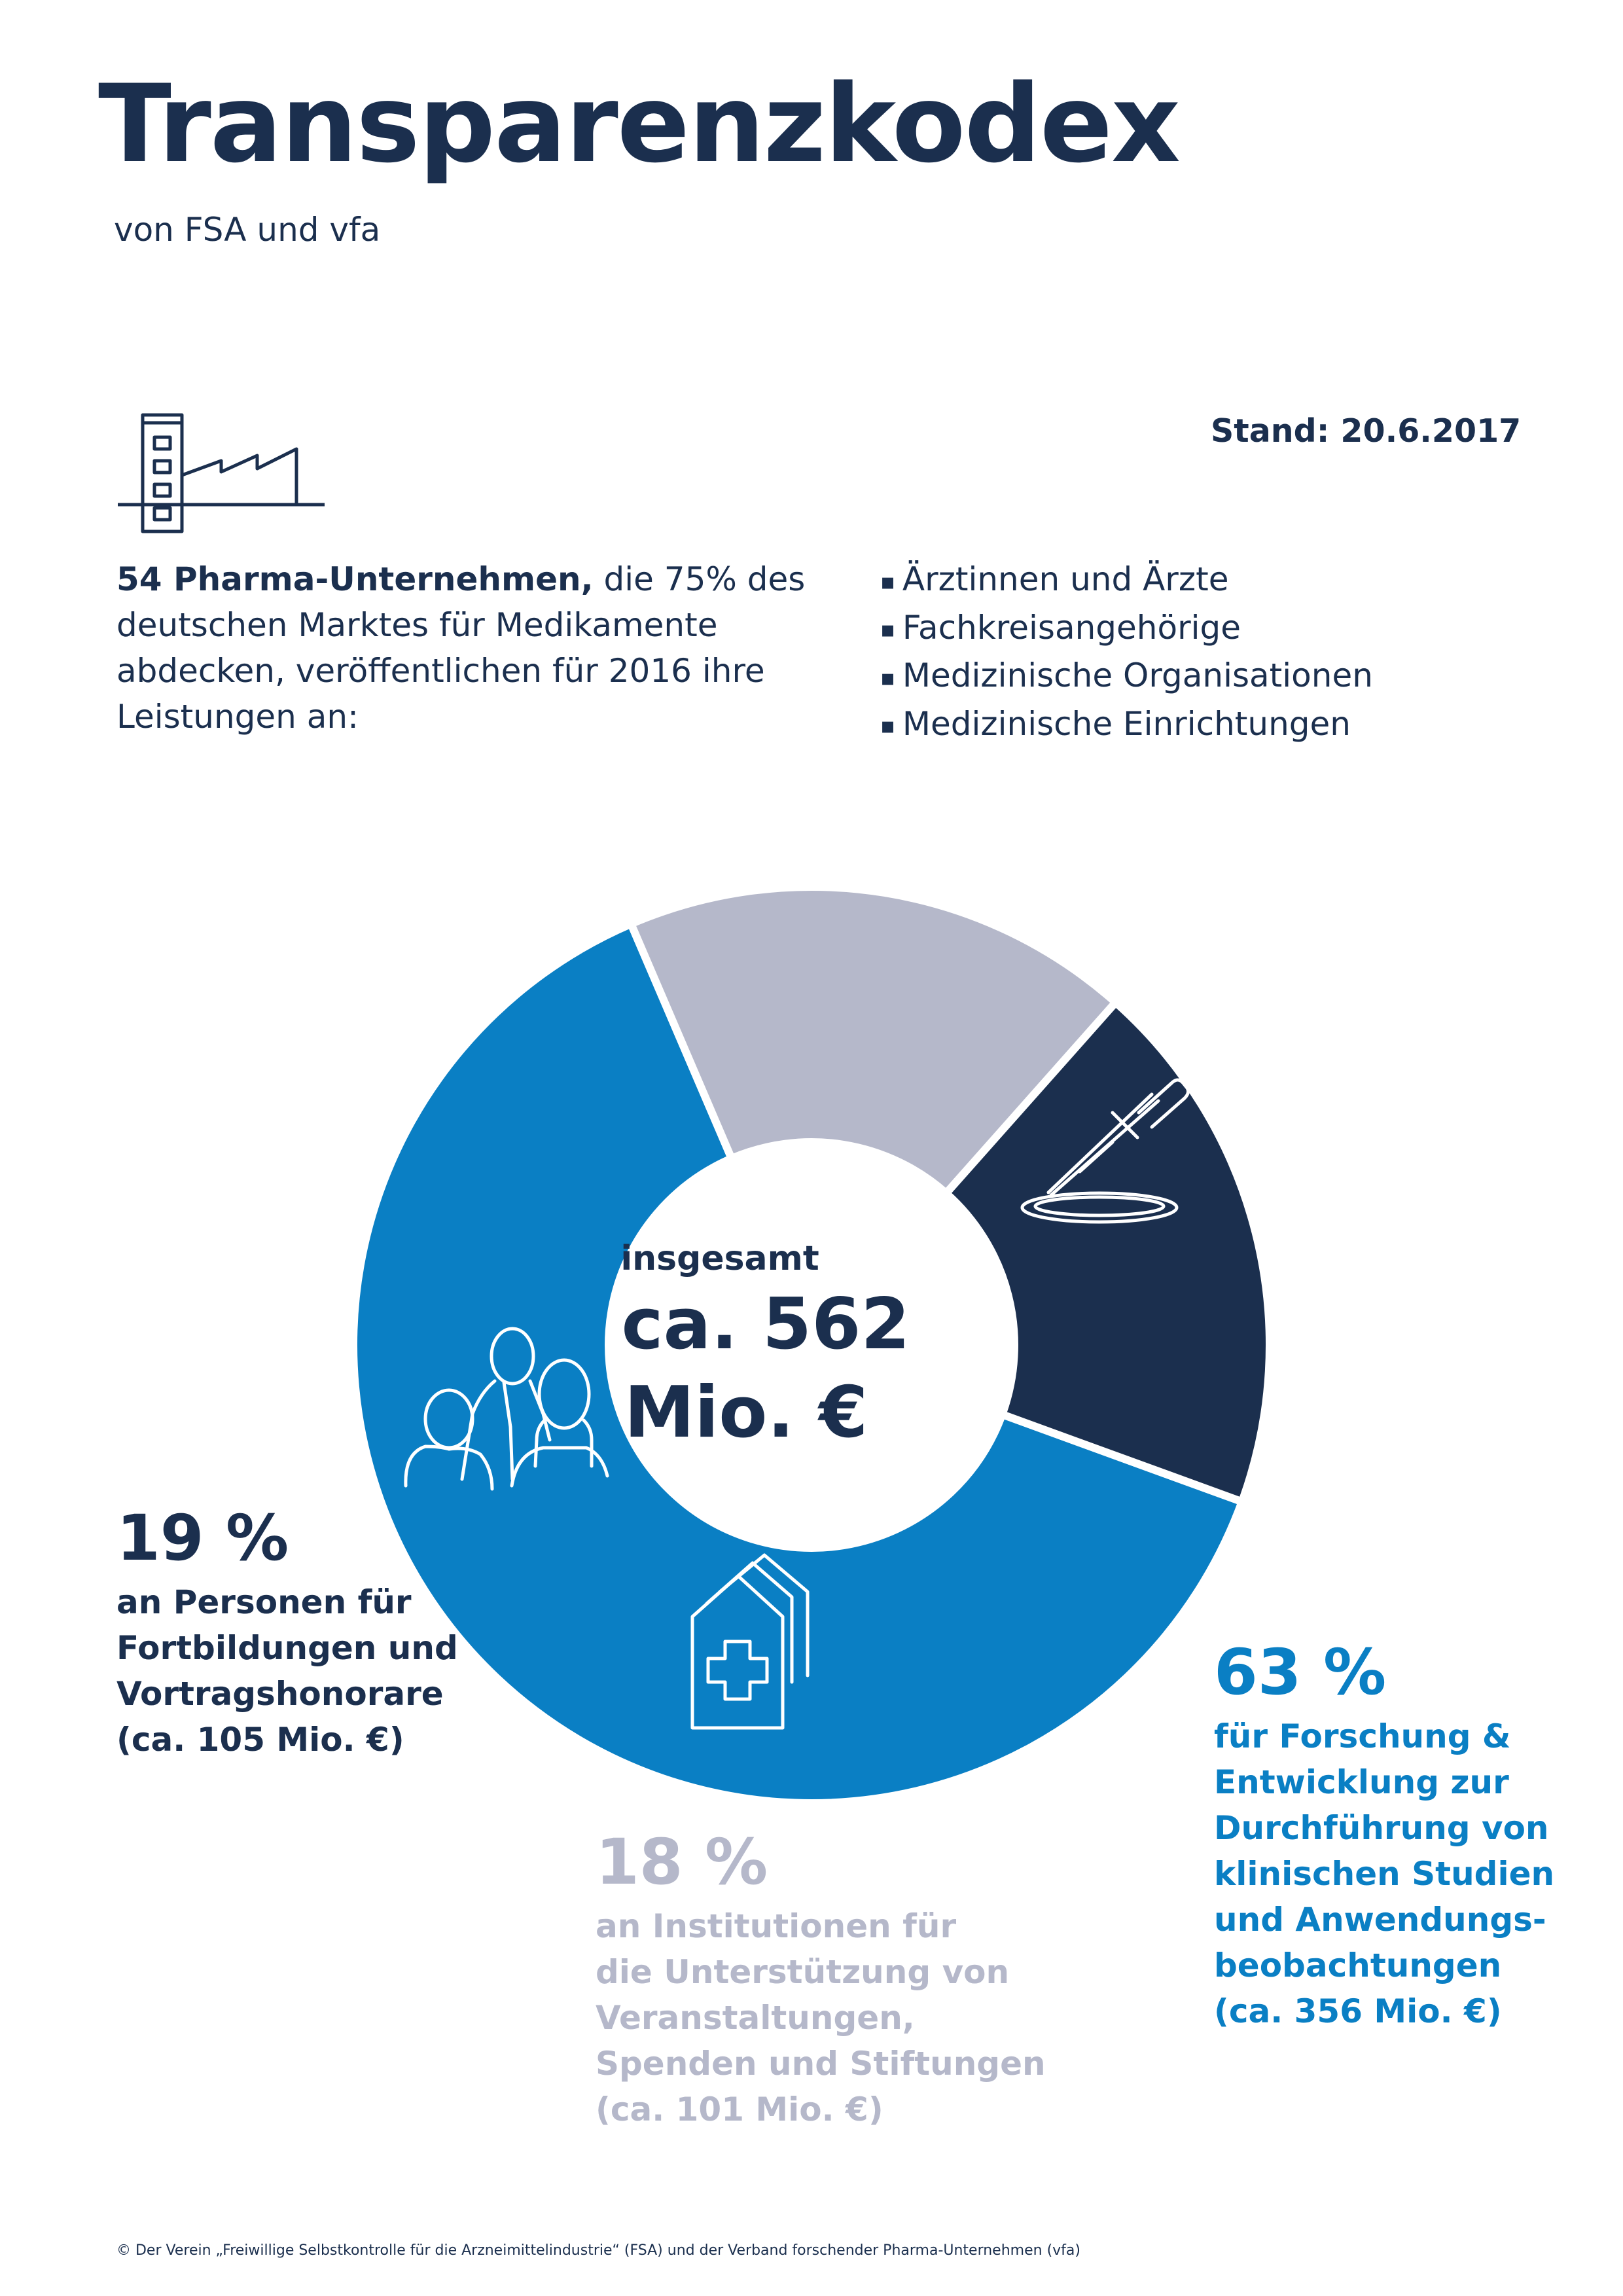 This screenshot has width=1623, height=2296. Describe the element at coordinates (1126, 677) in the screenshot. I see `recipient-item: Medizinische Organisationen` at that location.